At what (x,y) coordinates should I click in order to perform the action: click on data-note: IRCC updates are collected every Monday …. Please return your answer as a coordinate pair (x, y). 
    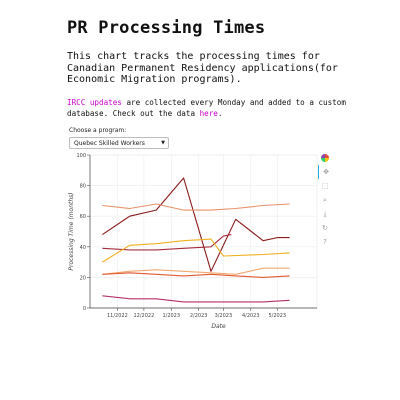
    Looking at the image, I should click on (217, 108).